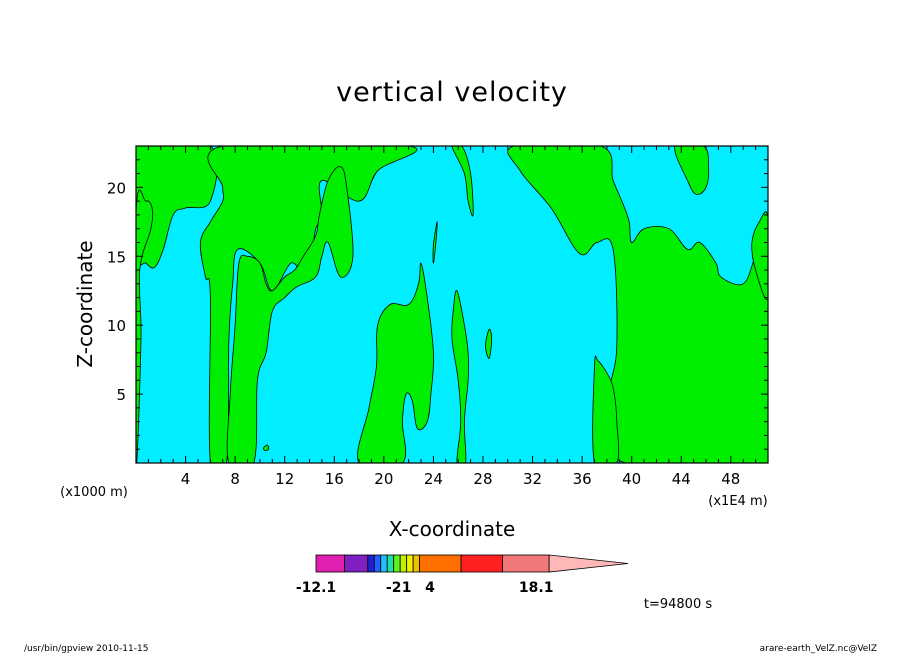  What do you see at coordinates (116, 188) in the screenshot?
I see `y-tick-label: 20` at bounding box center [116, 188].